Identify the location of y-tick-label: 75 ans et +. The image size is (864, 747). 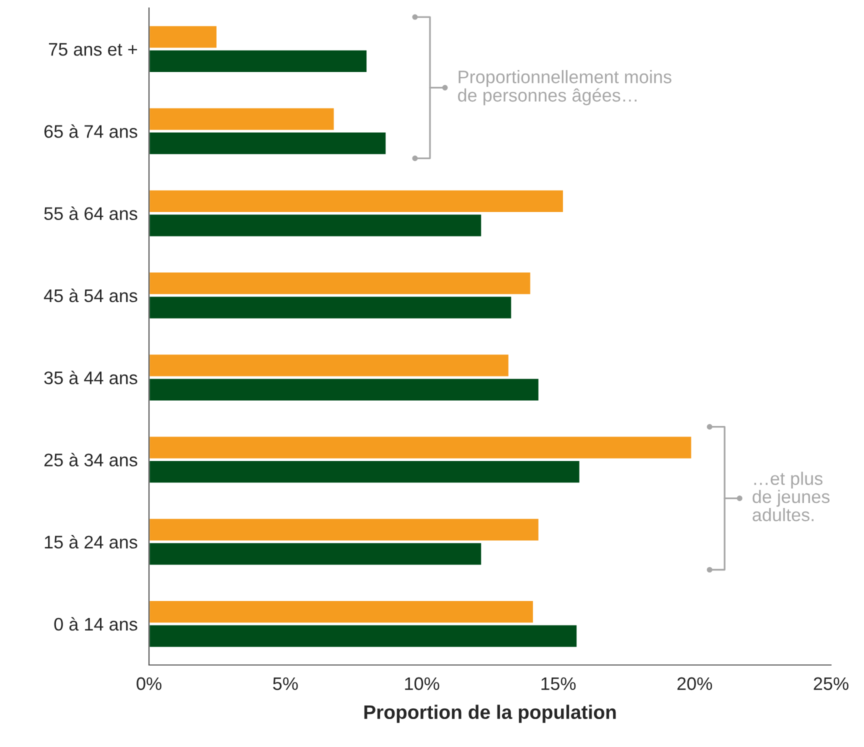
(93, 49).